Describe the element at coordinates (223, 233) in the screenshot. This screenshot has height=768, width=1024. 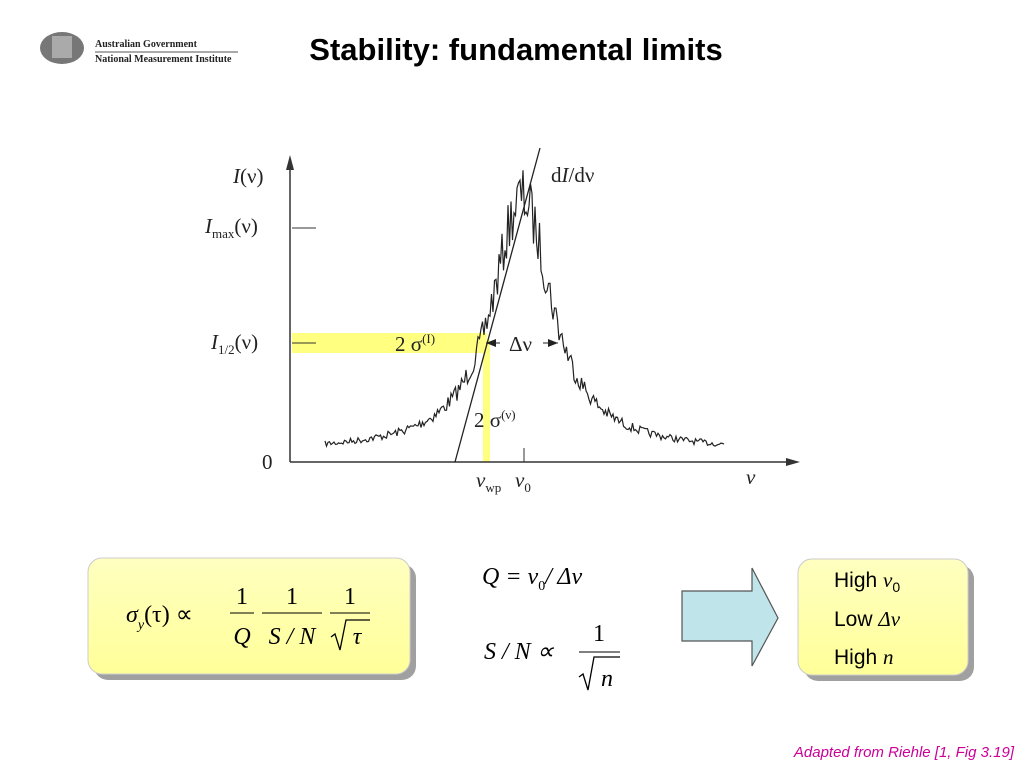
I see `text-part: max` at that location.